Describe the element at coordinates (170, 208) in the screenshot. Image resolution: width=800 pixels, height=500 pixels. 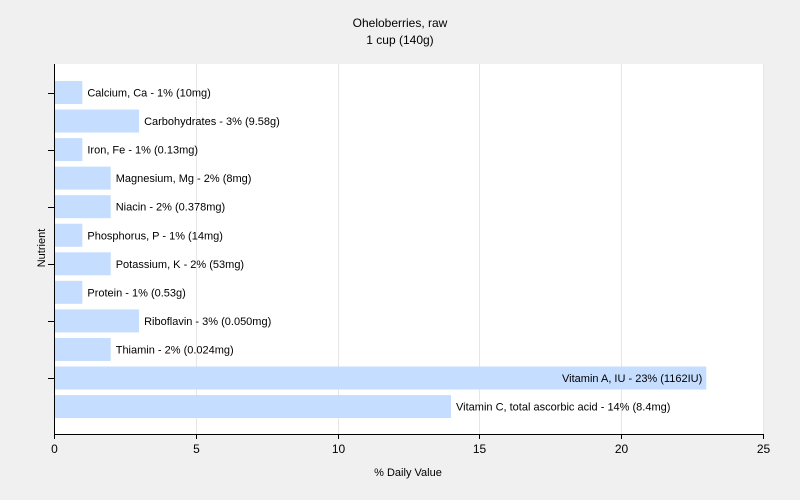
I see `bar-label: Niacin - 2% (0.378mg)` at that location.